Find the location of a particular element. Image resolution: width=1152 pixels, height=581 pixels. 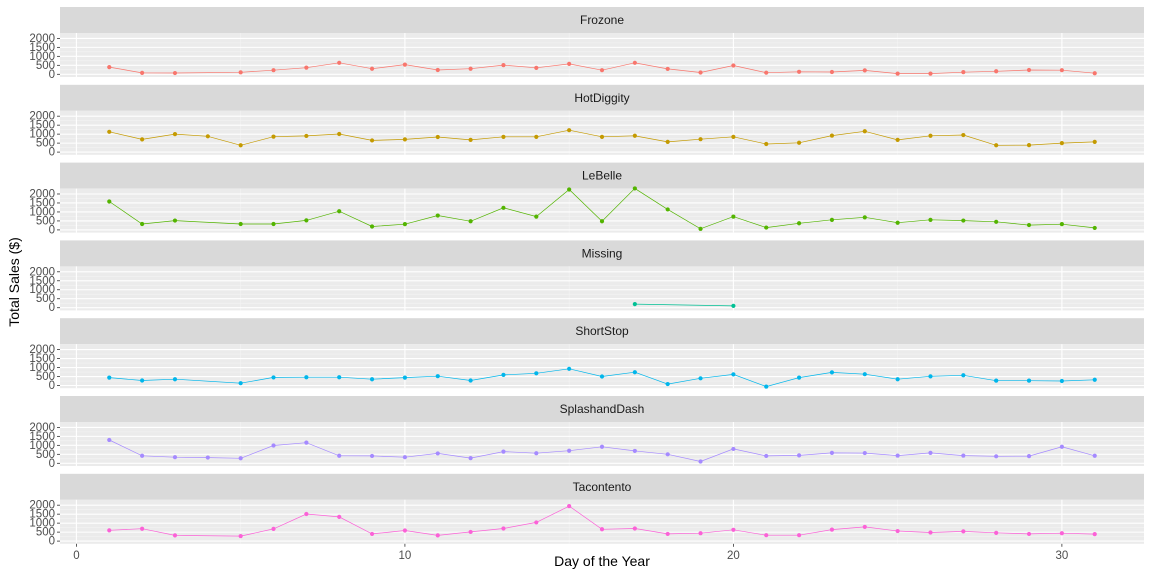

series-line-missing is located at coordinates (684, 305).